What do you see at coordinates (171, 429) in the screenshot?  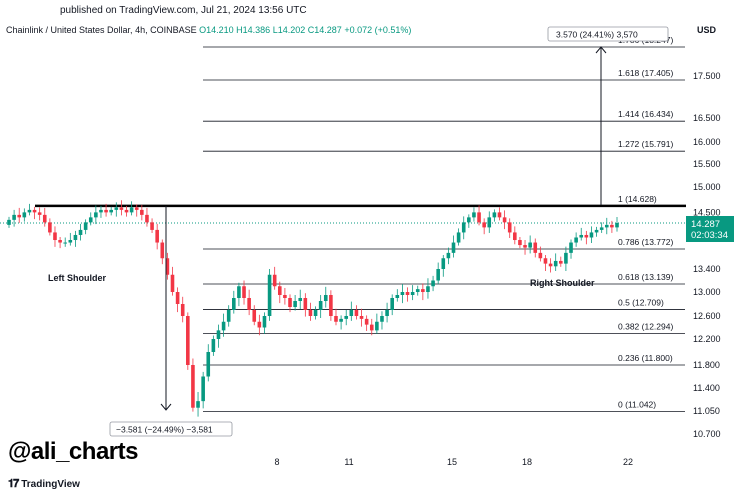 I see `depth-measure-label: −3.581 (−24.49%) −3,581` at bounding box center [171, 429].